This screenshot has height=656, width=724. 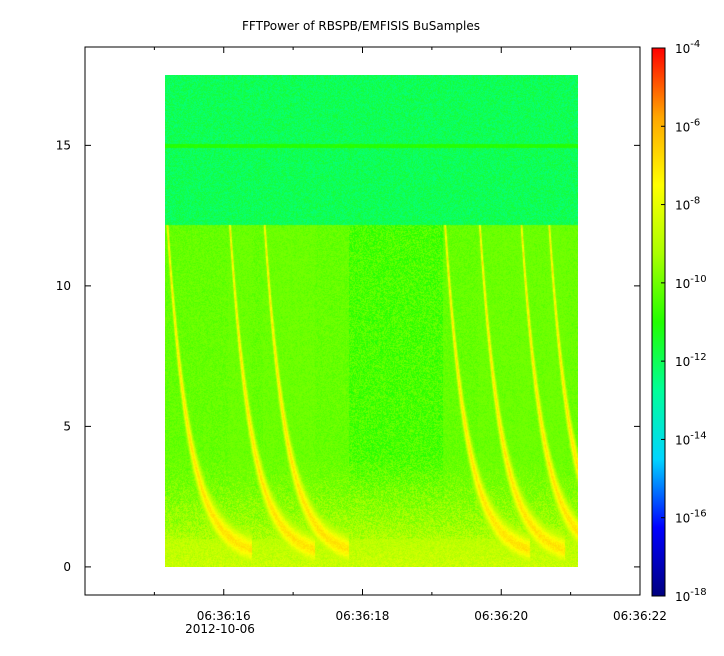 I want to click on y-tick-label: 10, so click(x=63, y=286).